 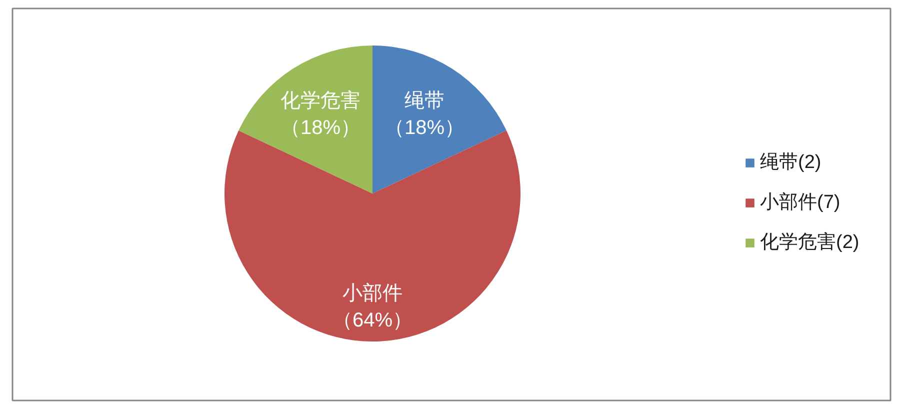 What do you see at coordinates (372, 307) in the screenshot?
I see `data-label: 小部件（64%）` at bounding box center [372, 307].